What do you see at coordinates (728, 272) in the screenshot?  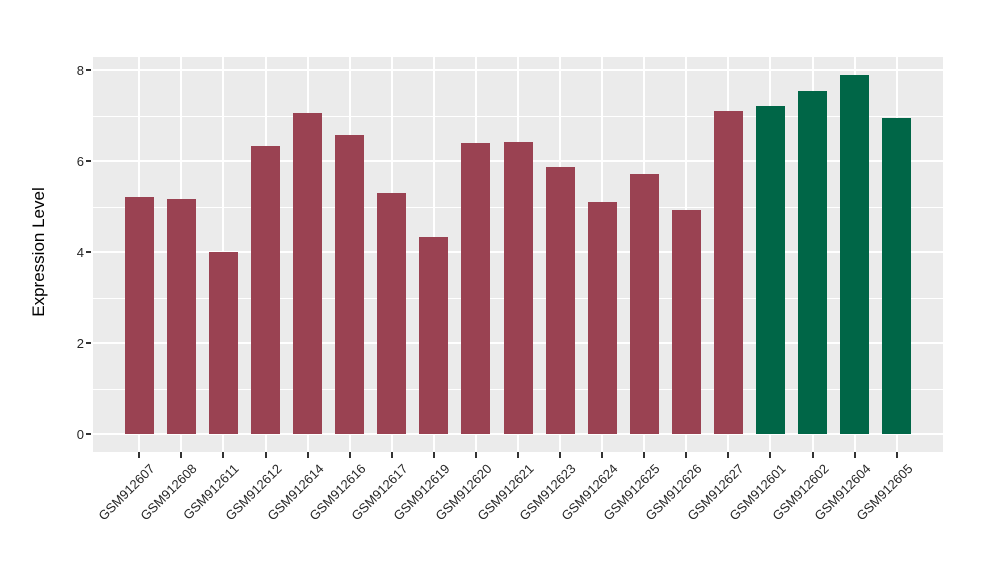 I see `bar-GSM912627` at bounding box center [728, 272].